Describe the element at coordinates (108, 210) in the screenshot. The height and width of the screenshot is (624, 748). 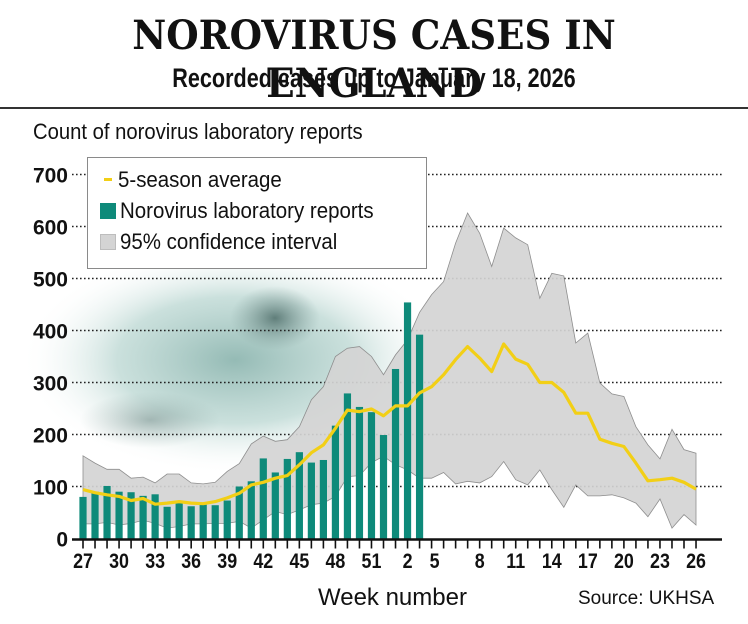
I see `teal-square-icon` at that location.